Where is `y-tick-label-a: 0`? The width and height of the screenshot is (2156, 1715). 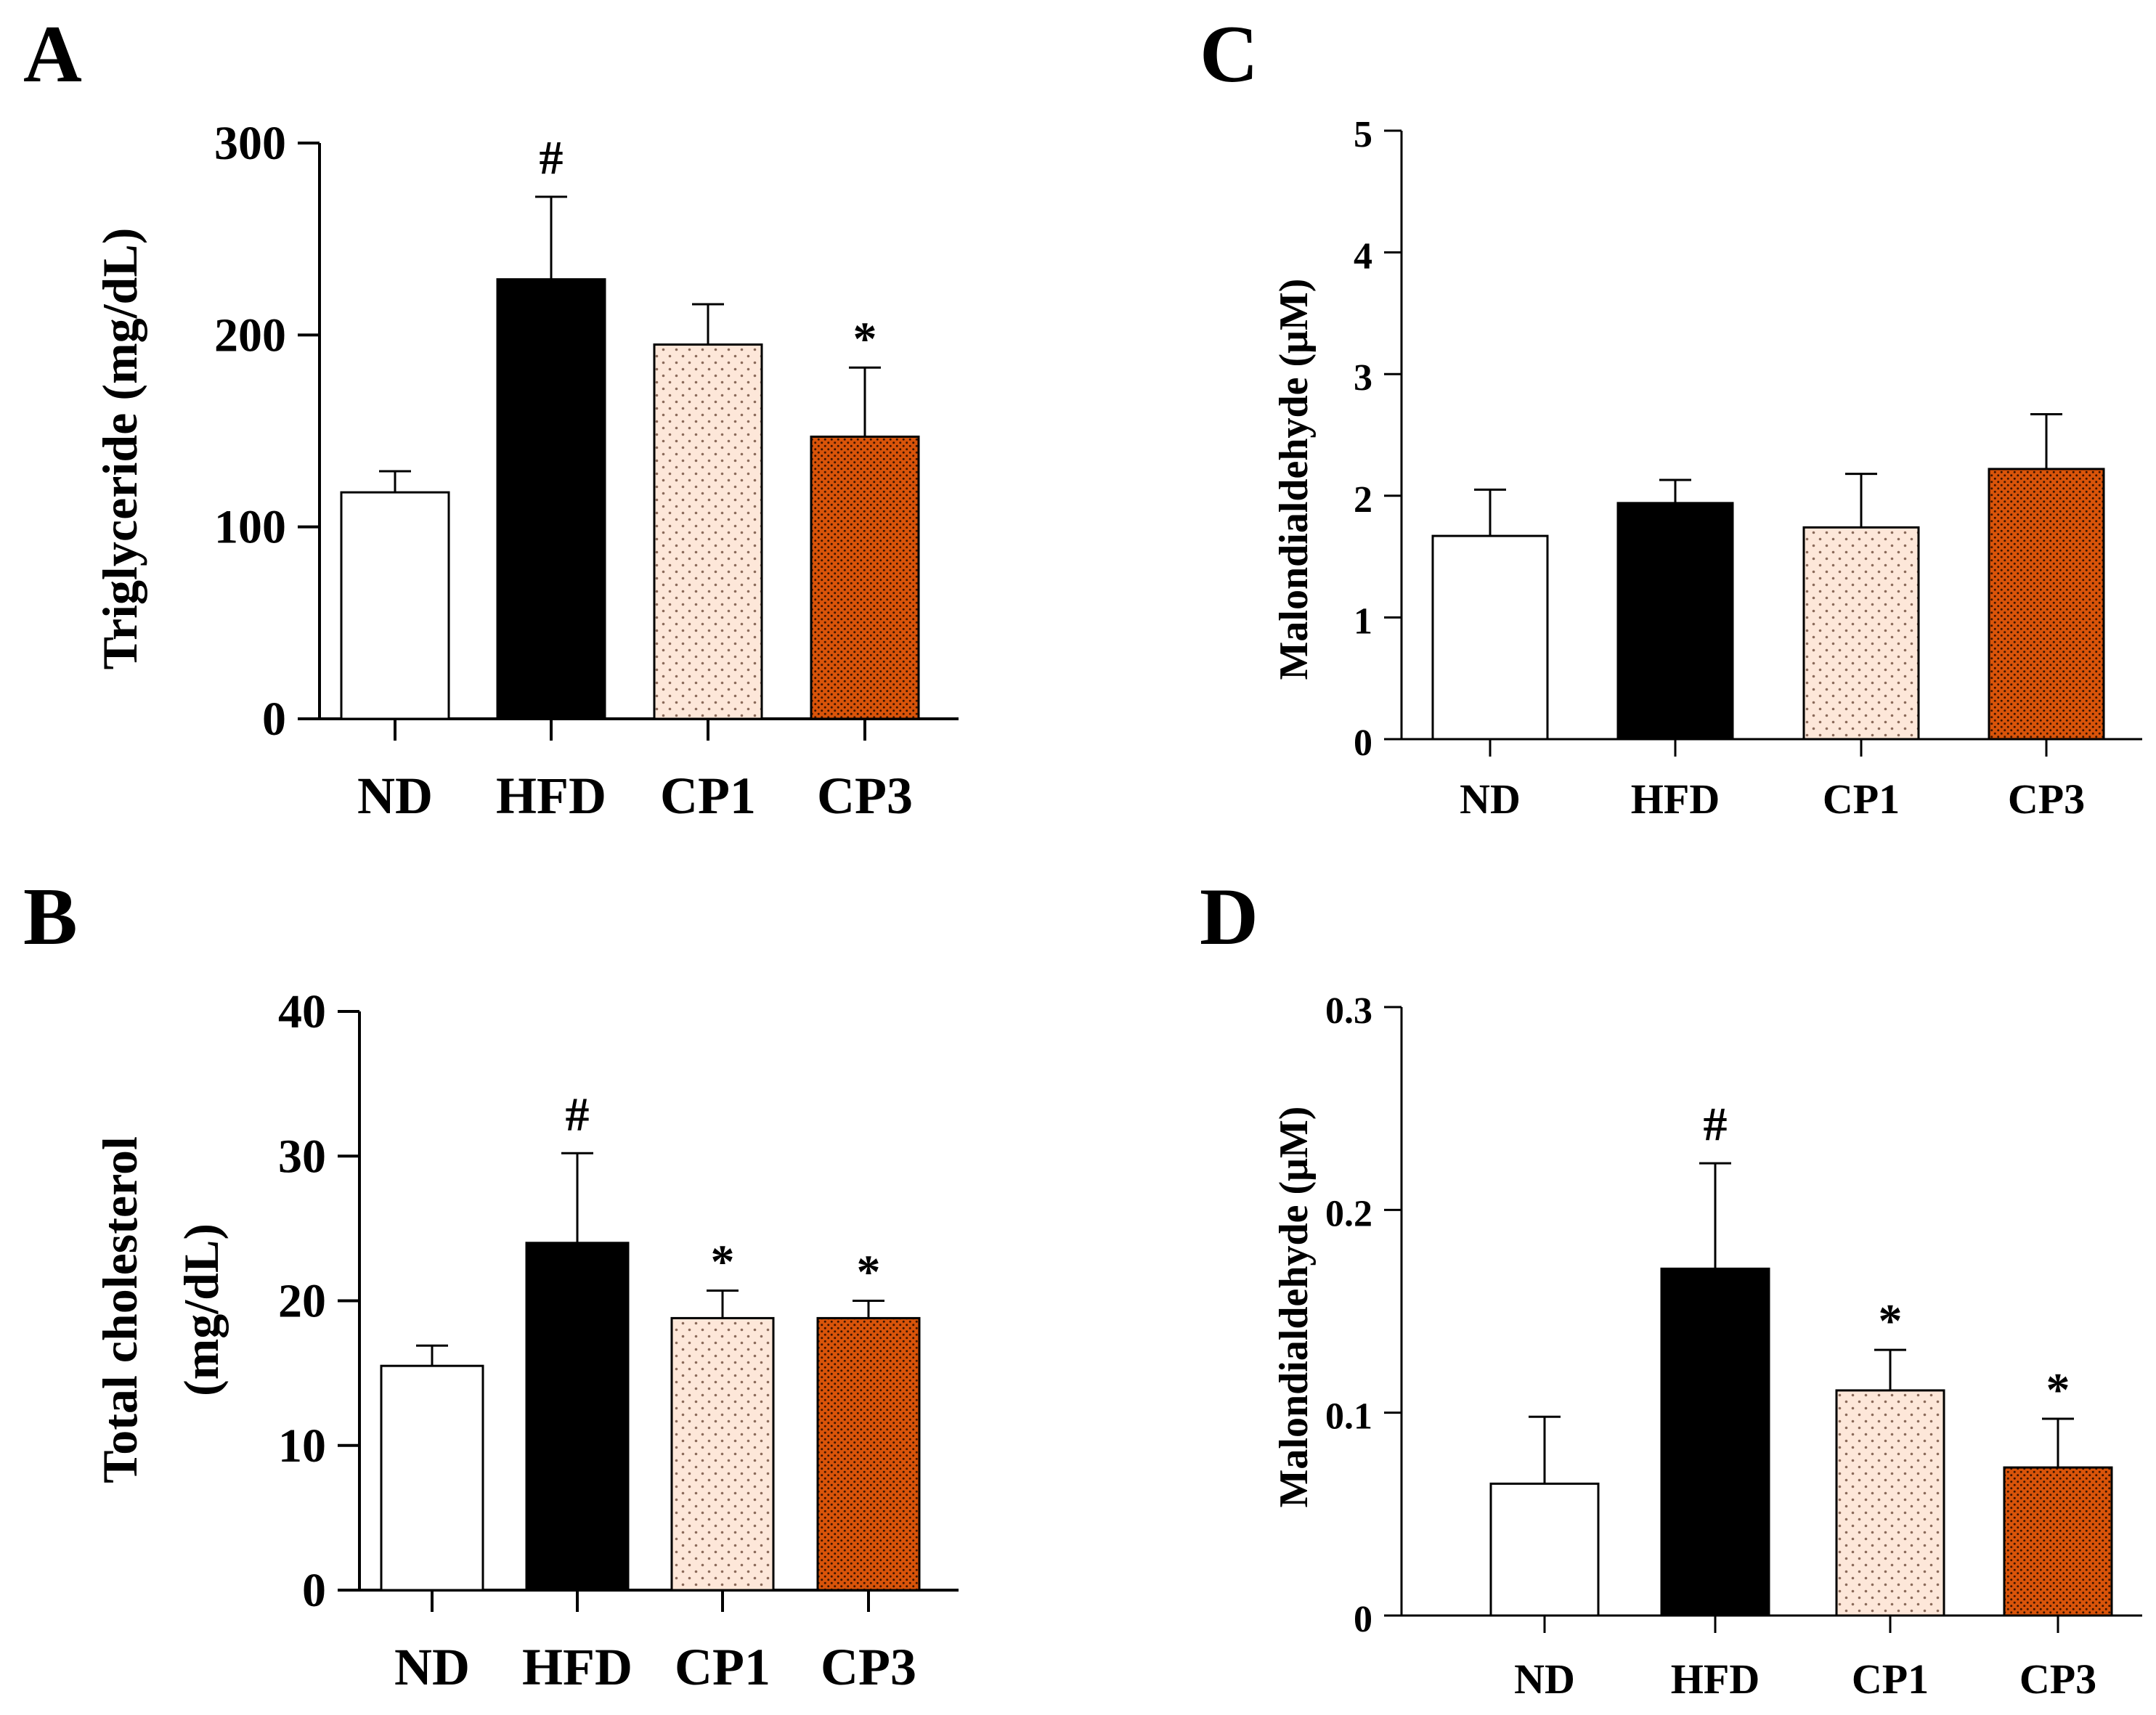
y-tick-label-a: 0 is located at coordinates (274, 719).